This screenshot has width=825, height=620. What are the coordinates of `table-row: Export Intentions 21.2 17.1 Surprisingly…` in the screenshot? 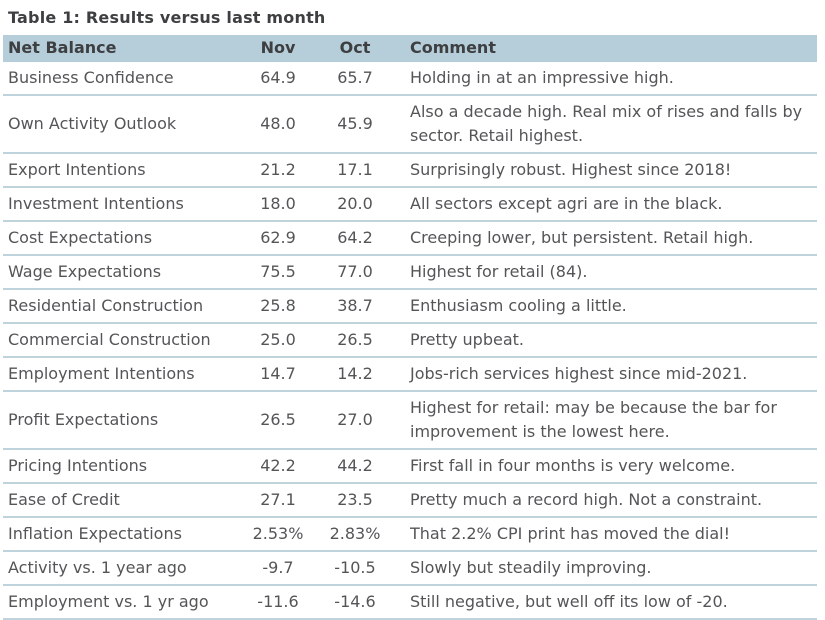 It's located at (410, 170).